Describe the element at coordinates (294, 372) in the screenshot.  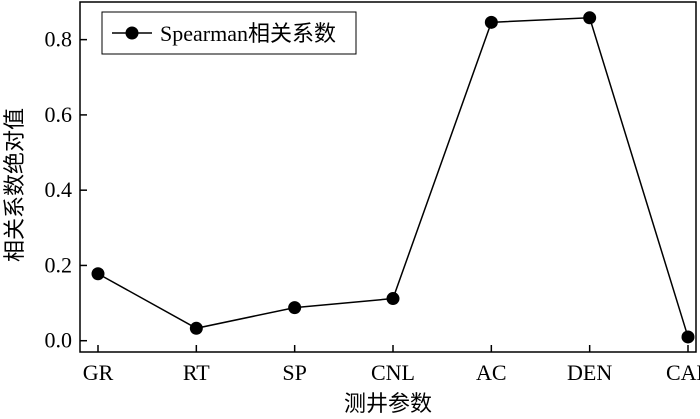
I see `x-tick-label: SP` at that location.